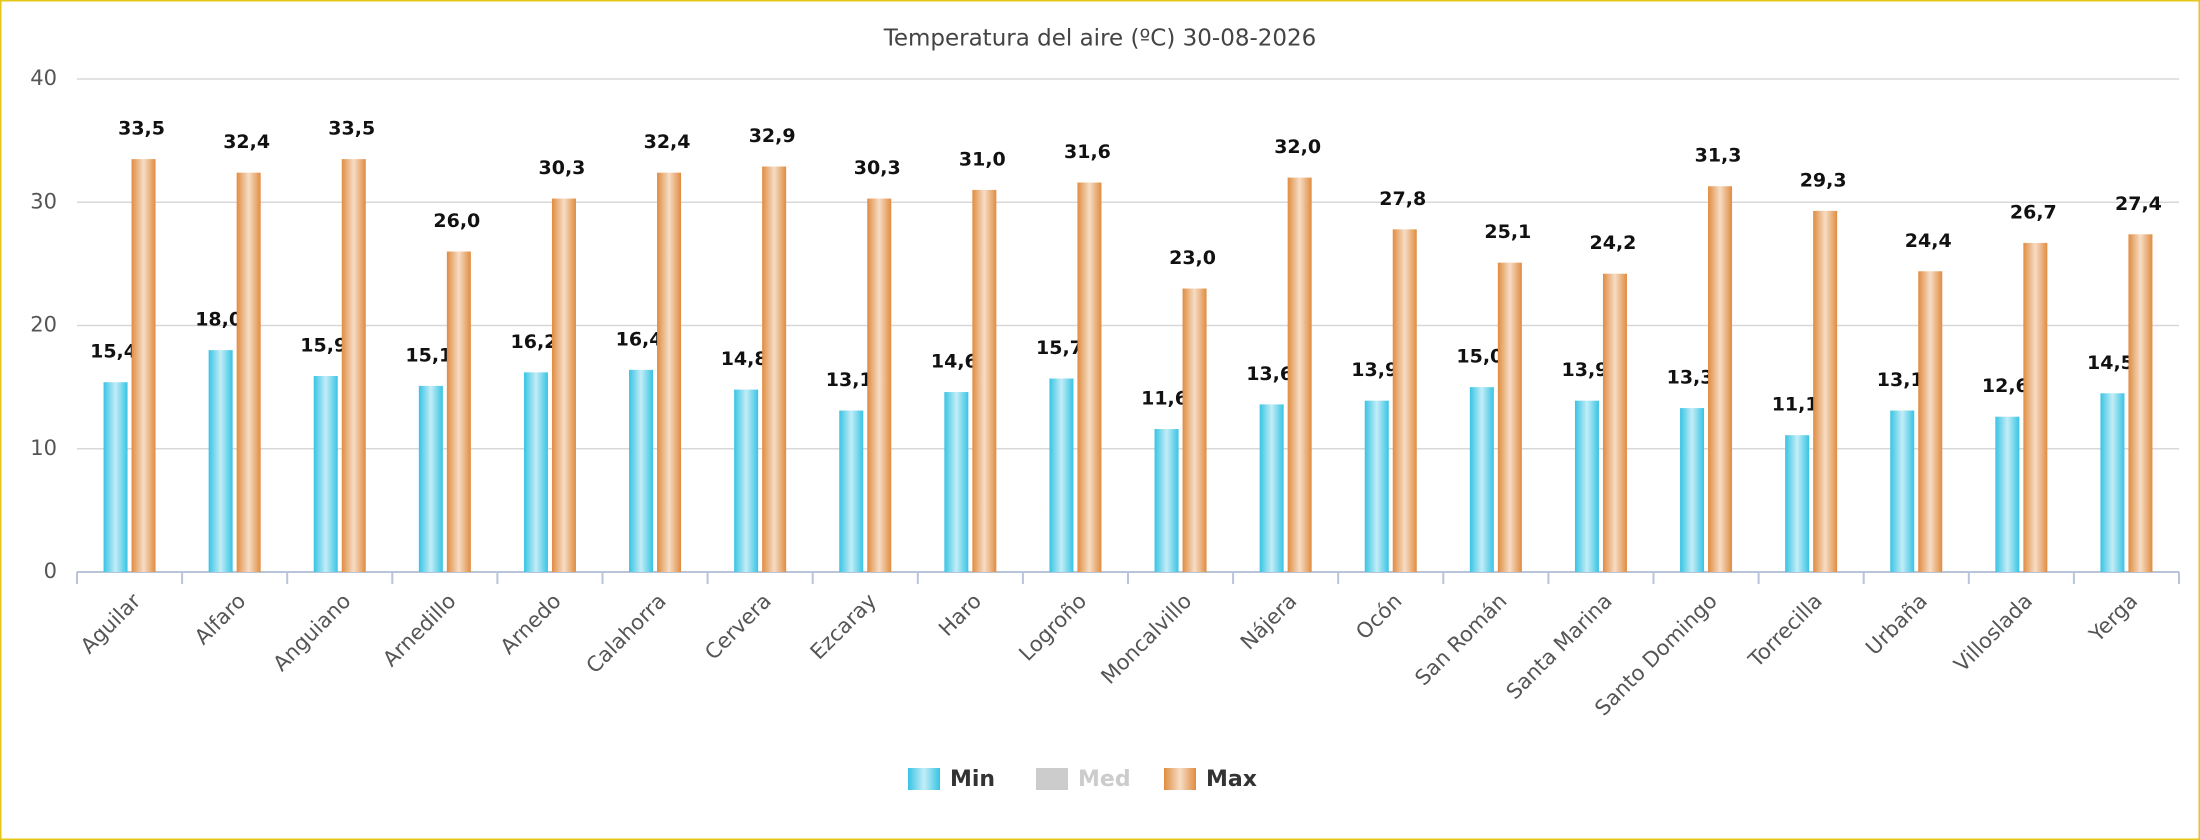 This screenshot has height=840, width=2200. Describe the element at coordinates (50, 571) in the screenshot. I see `y-tick-label: 0` at that location.